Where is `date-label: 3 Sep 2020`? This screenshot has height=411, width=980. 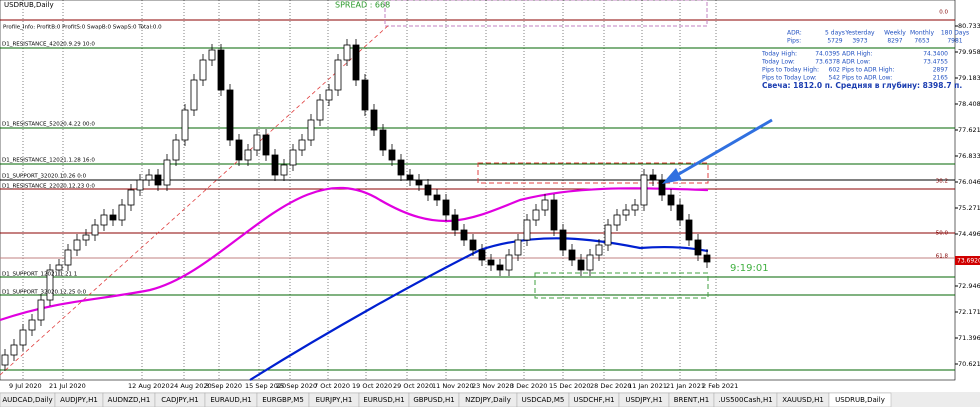
date-label: 3 Sep 2020 is located at coordinates (223, 386).